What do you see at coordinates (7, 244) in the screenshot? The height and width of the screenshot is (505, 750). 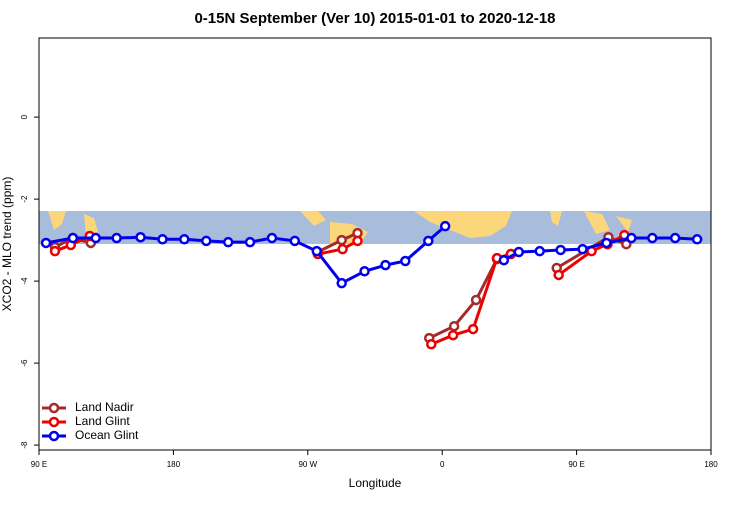 I see `y-axis-label: XCO2 - MLO trend (ppm)` at bounding box center [7, 244].